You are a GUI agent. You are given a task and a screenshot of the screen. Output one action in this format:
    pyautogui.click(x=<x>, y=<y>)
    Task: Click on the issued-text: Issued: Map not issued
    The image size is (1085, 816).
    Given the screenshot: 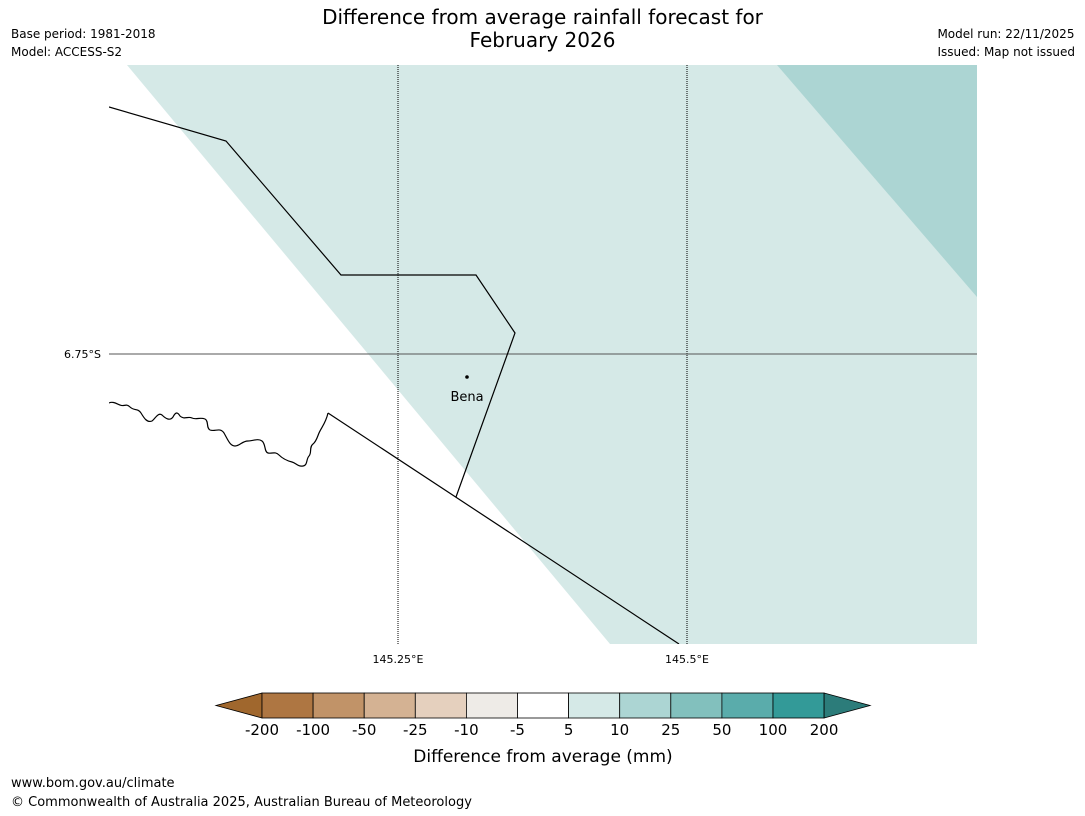 What is the action you would take?
    pyautogui.click(x=1006, y=52)
    